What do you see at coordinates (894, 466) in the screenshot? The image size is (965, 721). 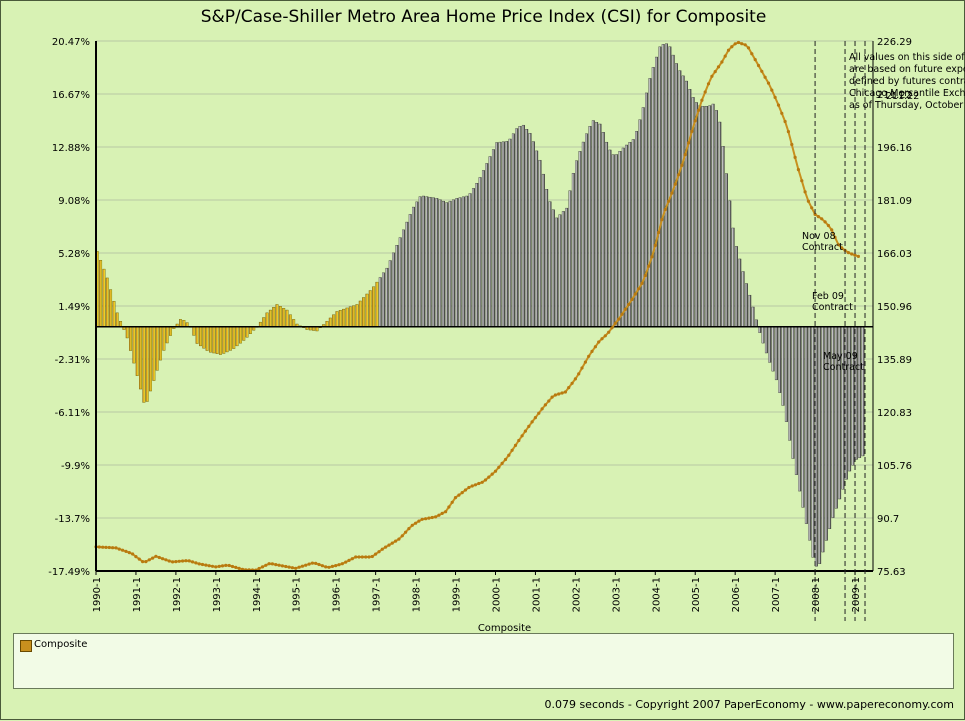 I see `right-tick-label: 105.76` at bounding box center [894, 466].